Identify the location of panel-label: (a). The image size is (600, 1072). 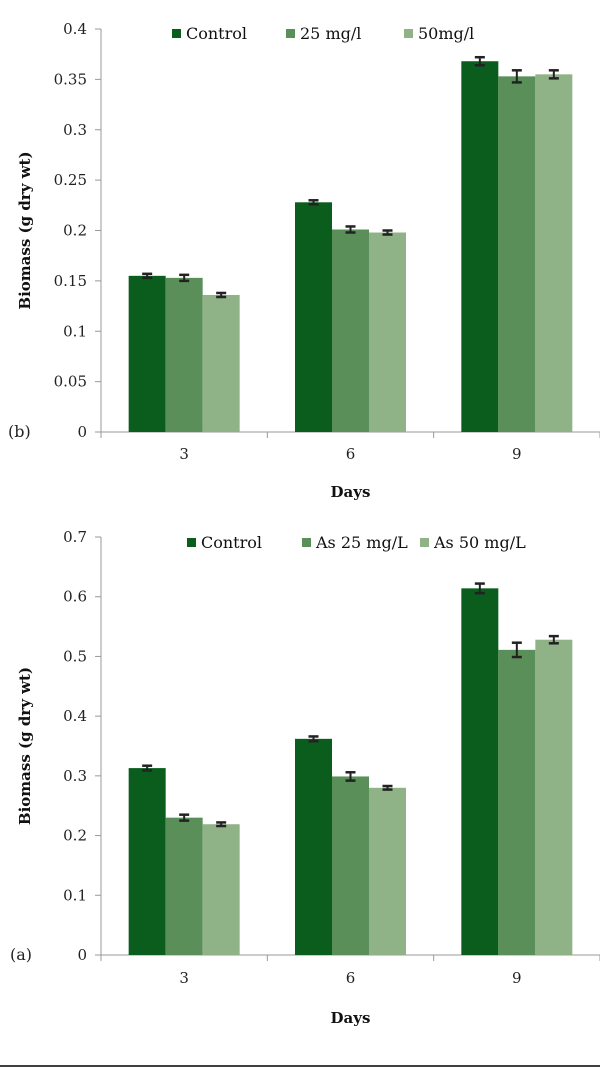
(21, 954).